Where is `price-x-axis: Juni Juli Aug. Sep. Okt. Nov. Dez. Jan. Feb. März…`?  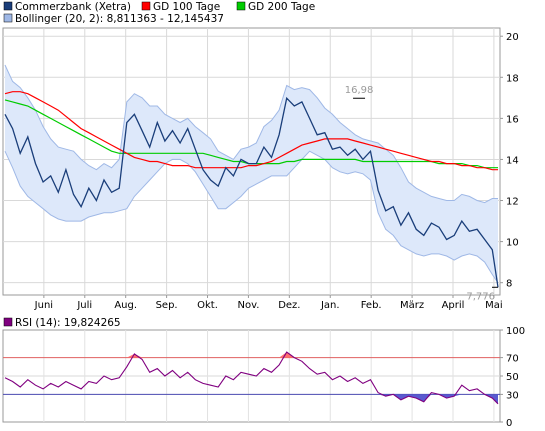
price-x-axis: Juni Juli Aug. Sep. Okt. Nov. Dez. Jan. Feb. März… is located at coordinates (268, 303).